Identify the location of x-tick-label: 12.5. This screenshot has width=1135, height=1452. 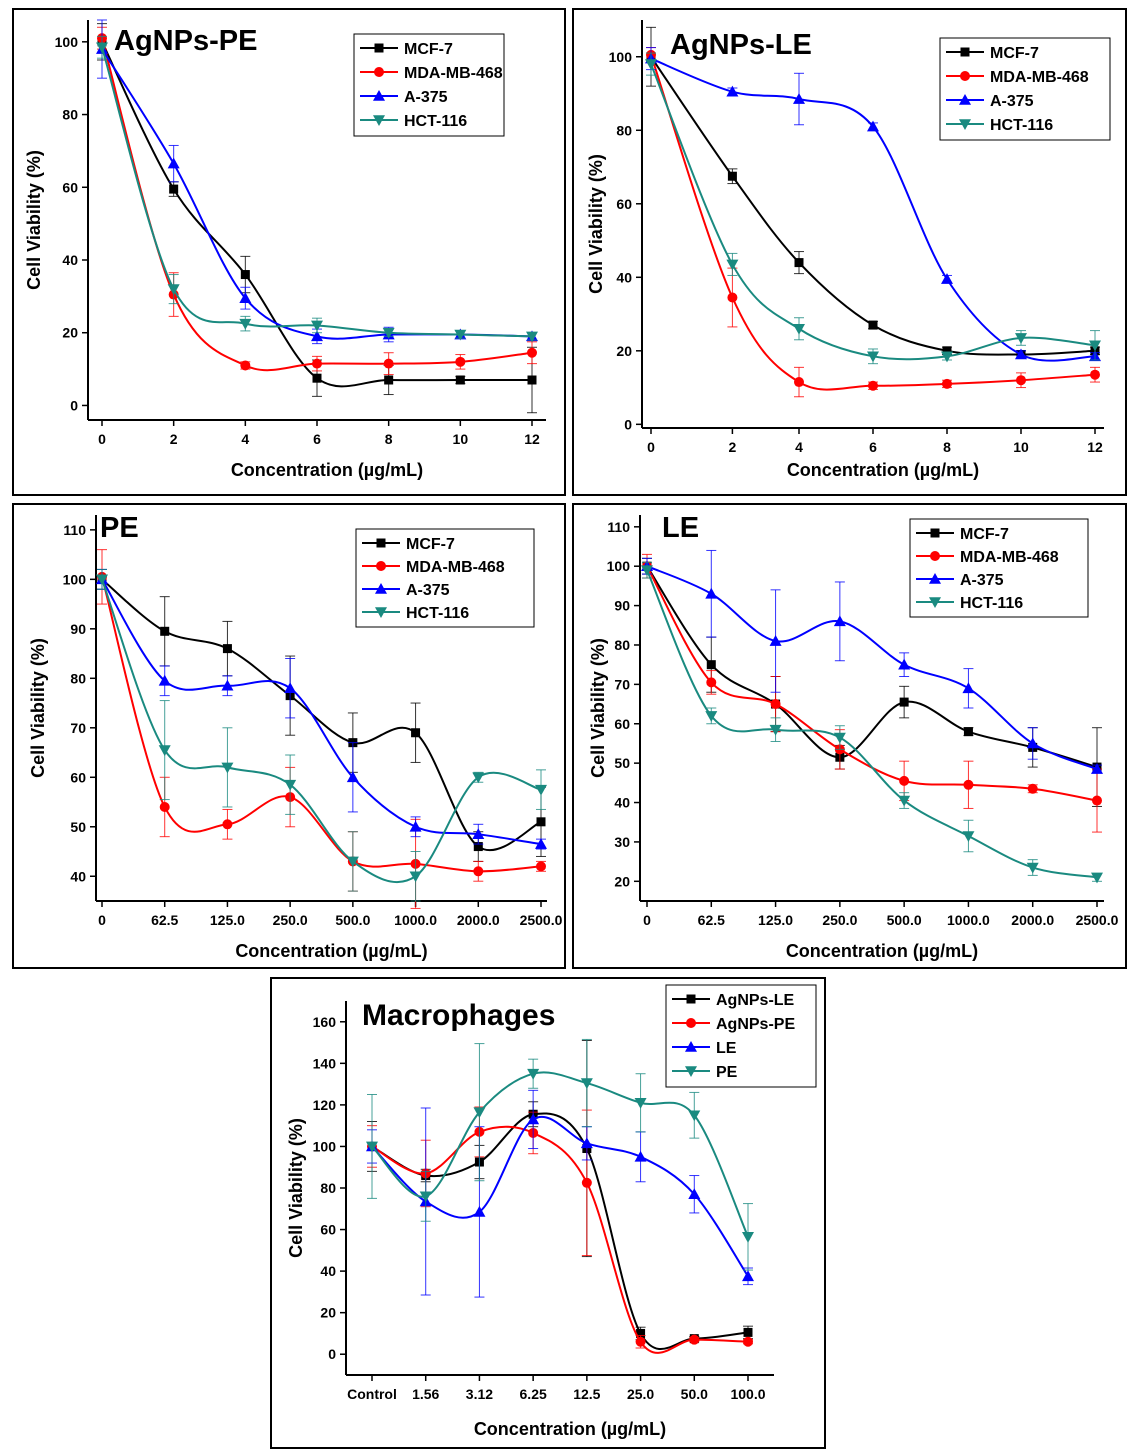
(586, 1394).